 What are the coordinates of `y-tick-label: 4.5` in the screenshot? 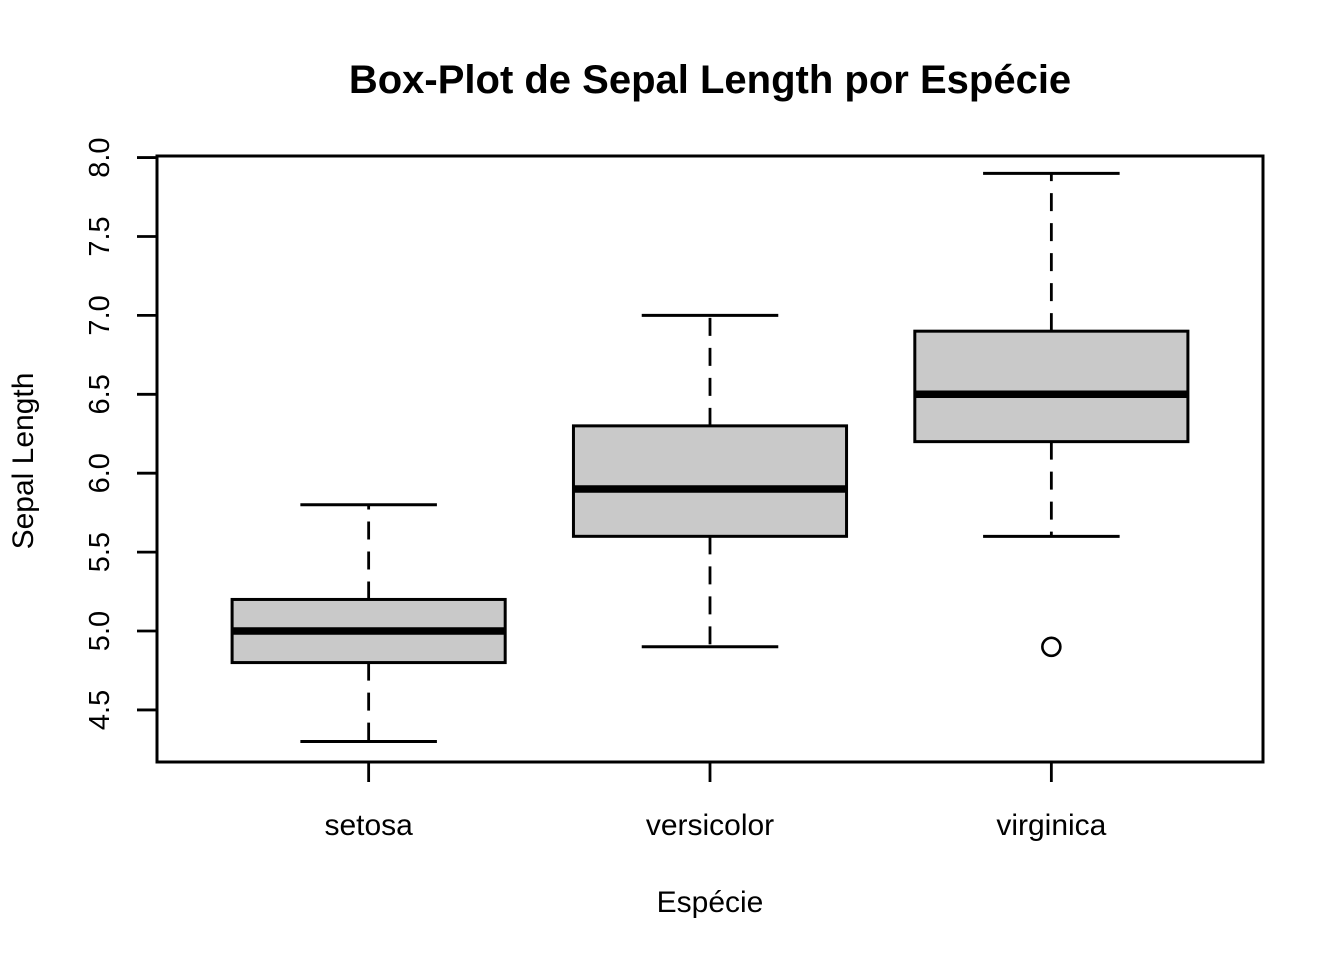 It's located at (100, 710).